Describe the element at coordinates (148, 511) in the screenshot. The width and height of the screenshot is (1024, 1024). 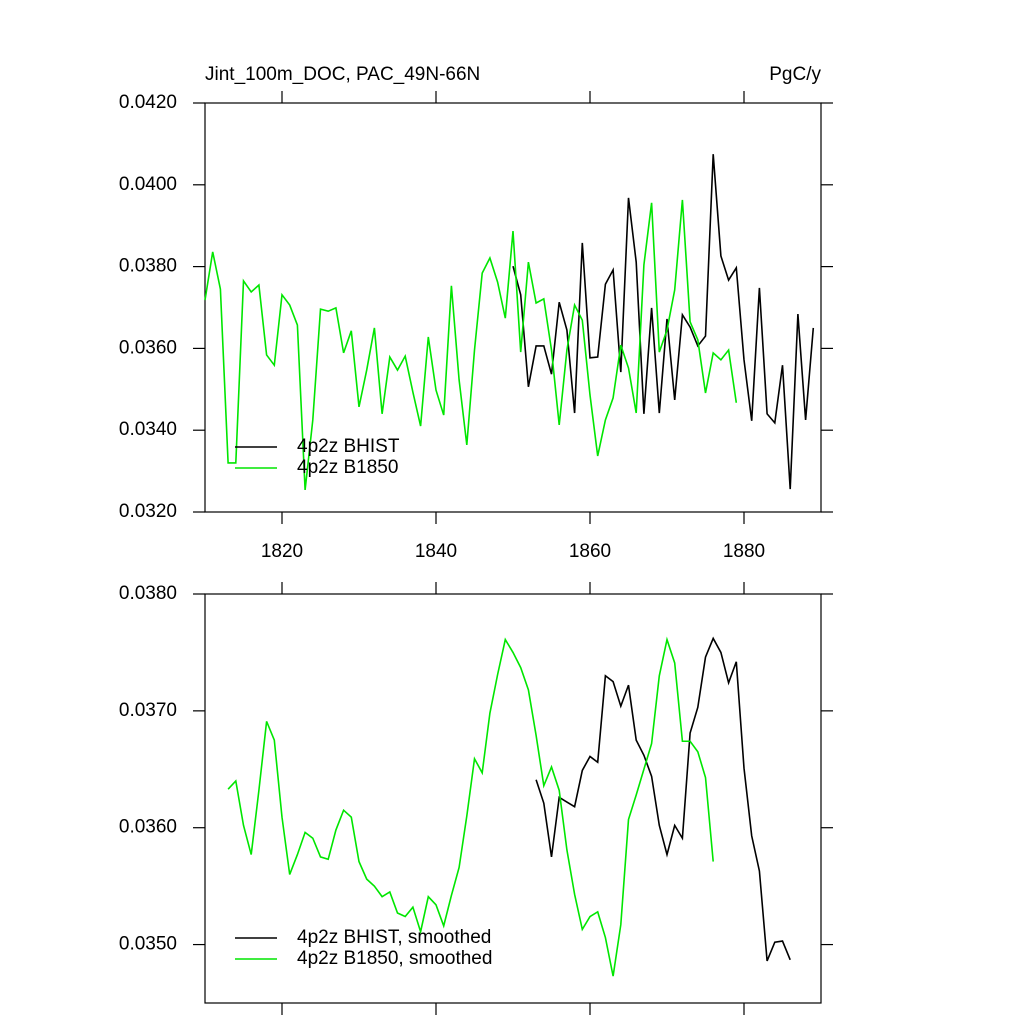
I see `y-tick-label: 0.0320` at that location.